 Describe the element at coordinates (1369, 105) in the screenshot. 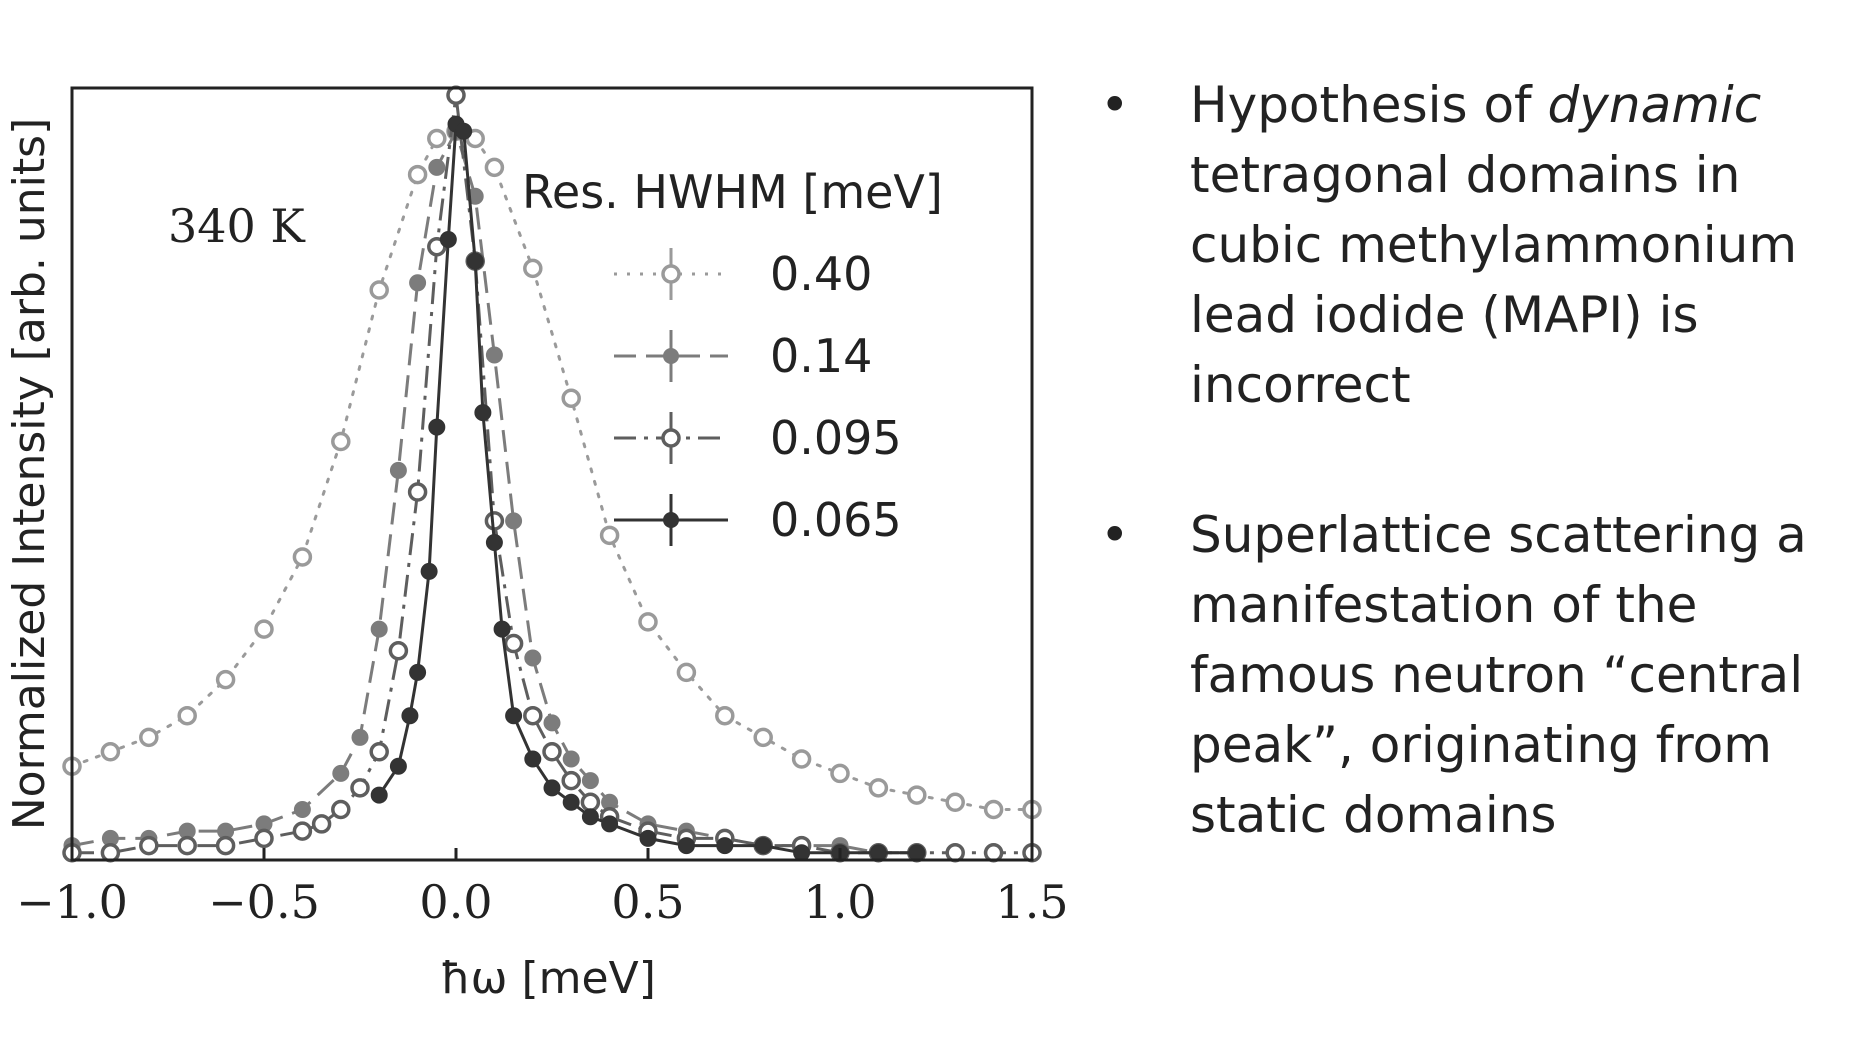

I see `bullet-text: Hypothesis of` at that location.